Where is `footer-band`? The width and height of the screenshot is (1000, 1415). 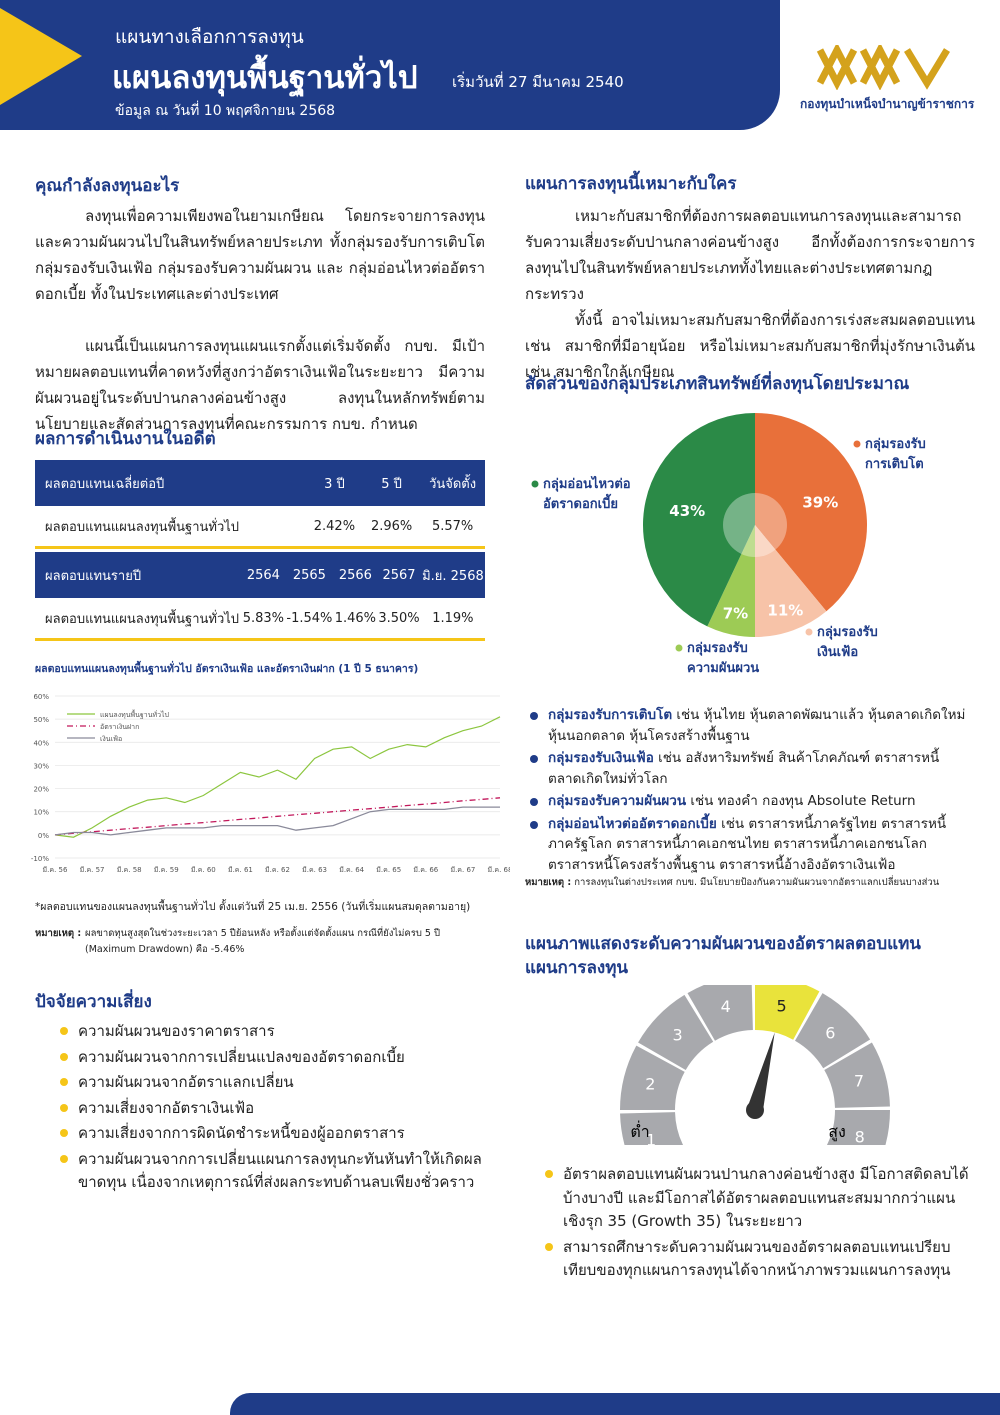 footer-band is located at coordinates (615, 1404).